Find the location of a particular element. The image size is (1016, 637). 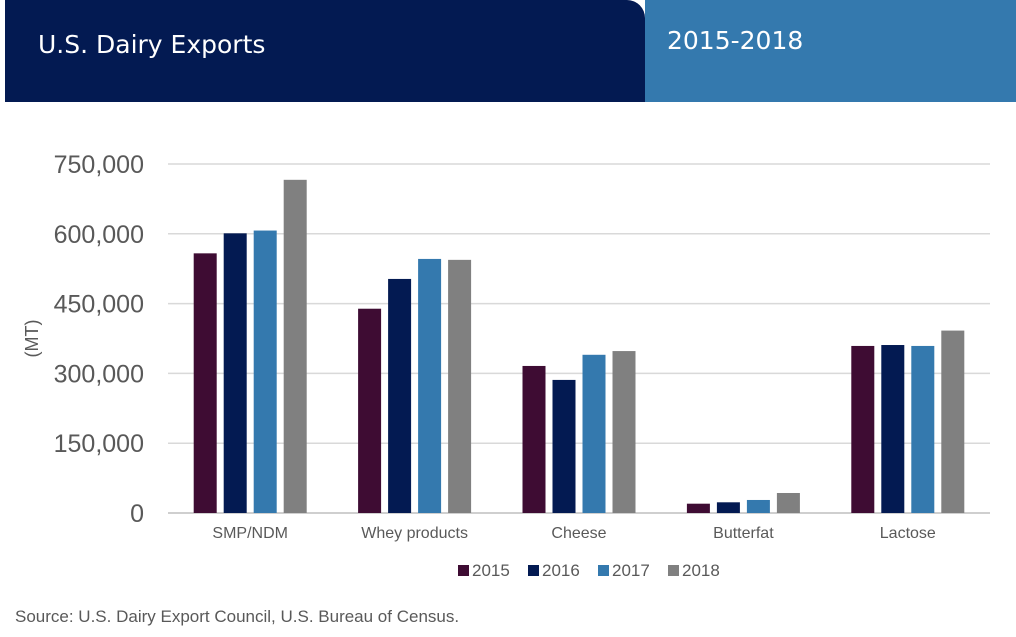

bar-2016-whey-products is located at coordinates (400, 395).